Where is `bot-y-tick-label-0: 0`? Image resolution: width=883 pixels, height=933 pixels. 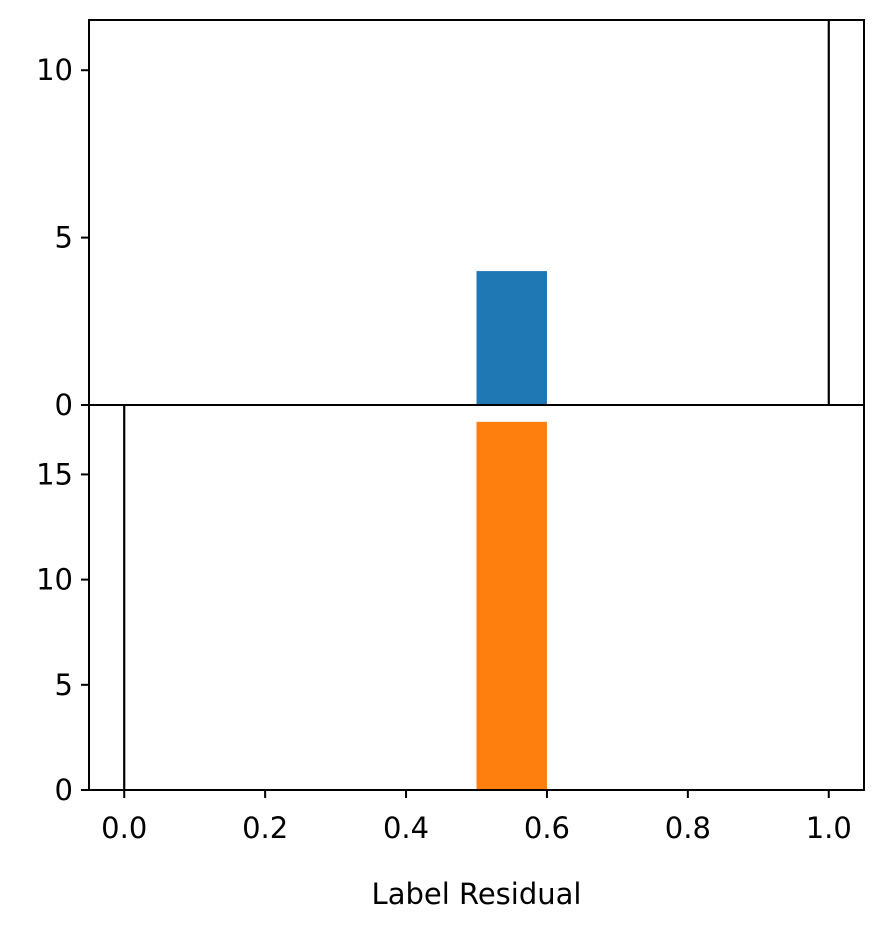
bot-y-tick-label-0: 0 is located at coordinates (64, 790).